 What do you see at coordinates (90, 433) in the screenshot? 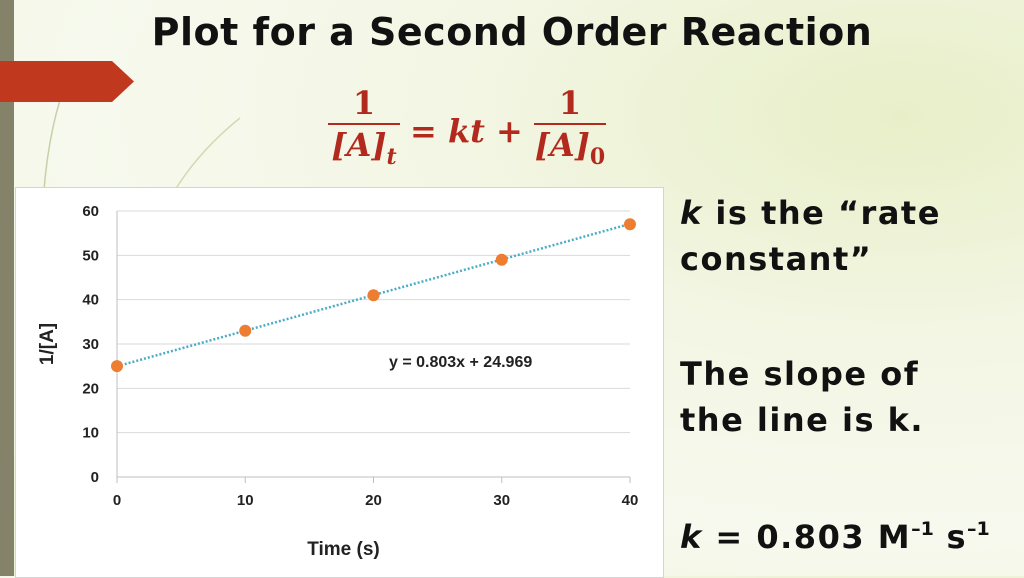
I see `y-tick-label: 10` at bounding box center [90, 433].